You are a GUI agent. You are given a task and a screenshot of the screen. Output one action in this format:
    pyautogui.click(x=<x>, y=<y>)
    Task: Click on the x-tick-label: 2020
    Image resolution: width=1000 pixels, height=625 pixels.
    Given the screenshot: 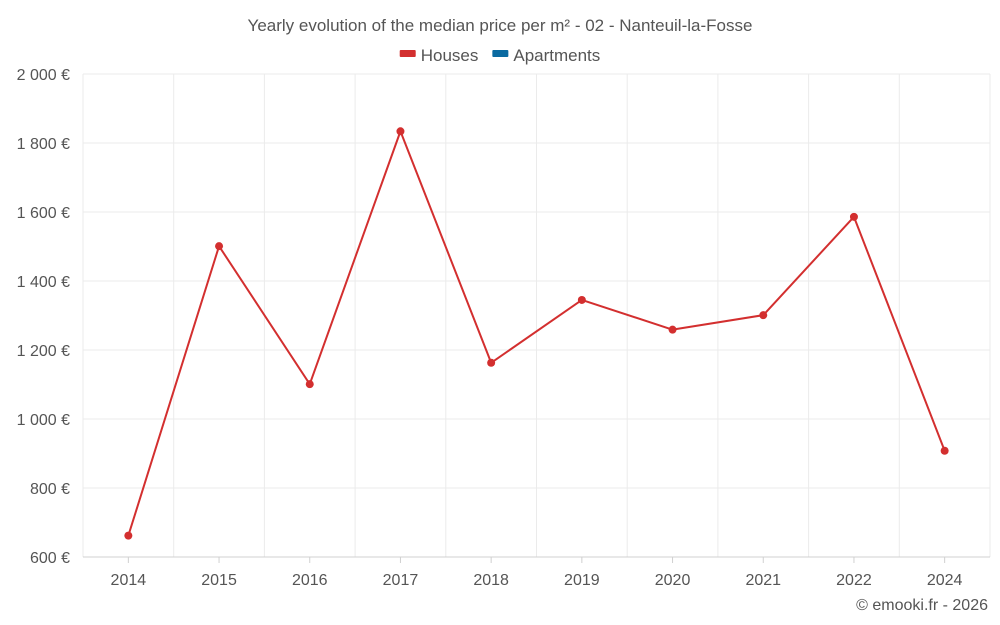 What is the action you would take?
    pyautogui.click(x=673, y=580)
    